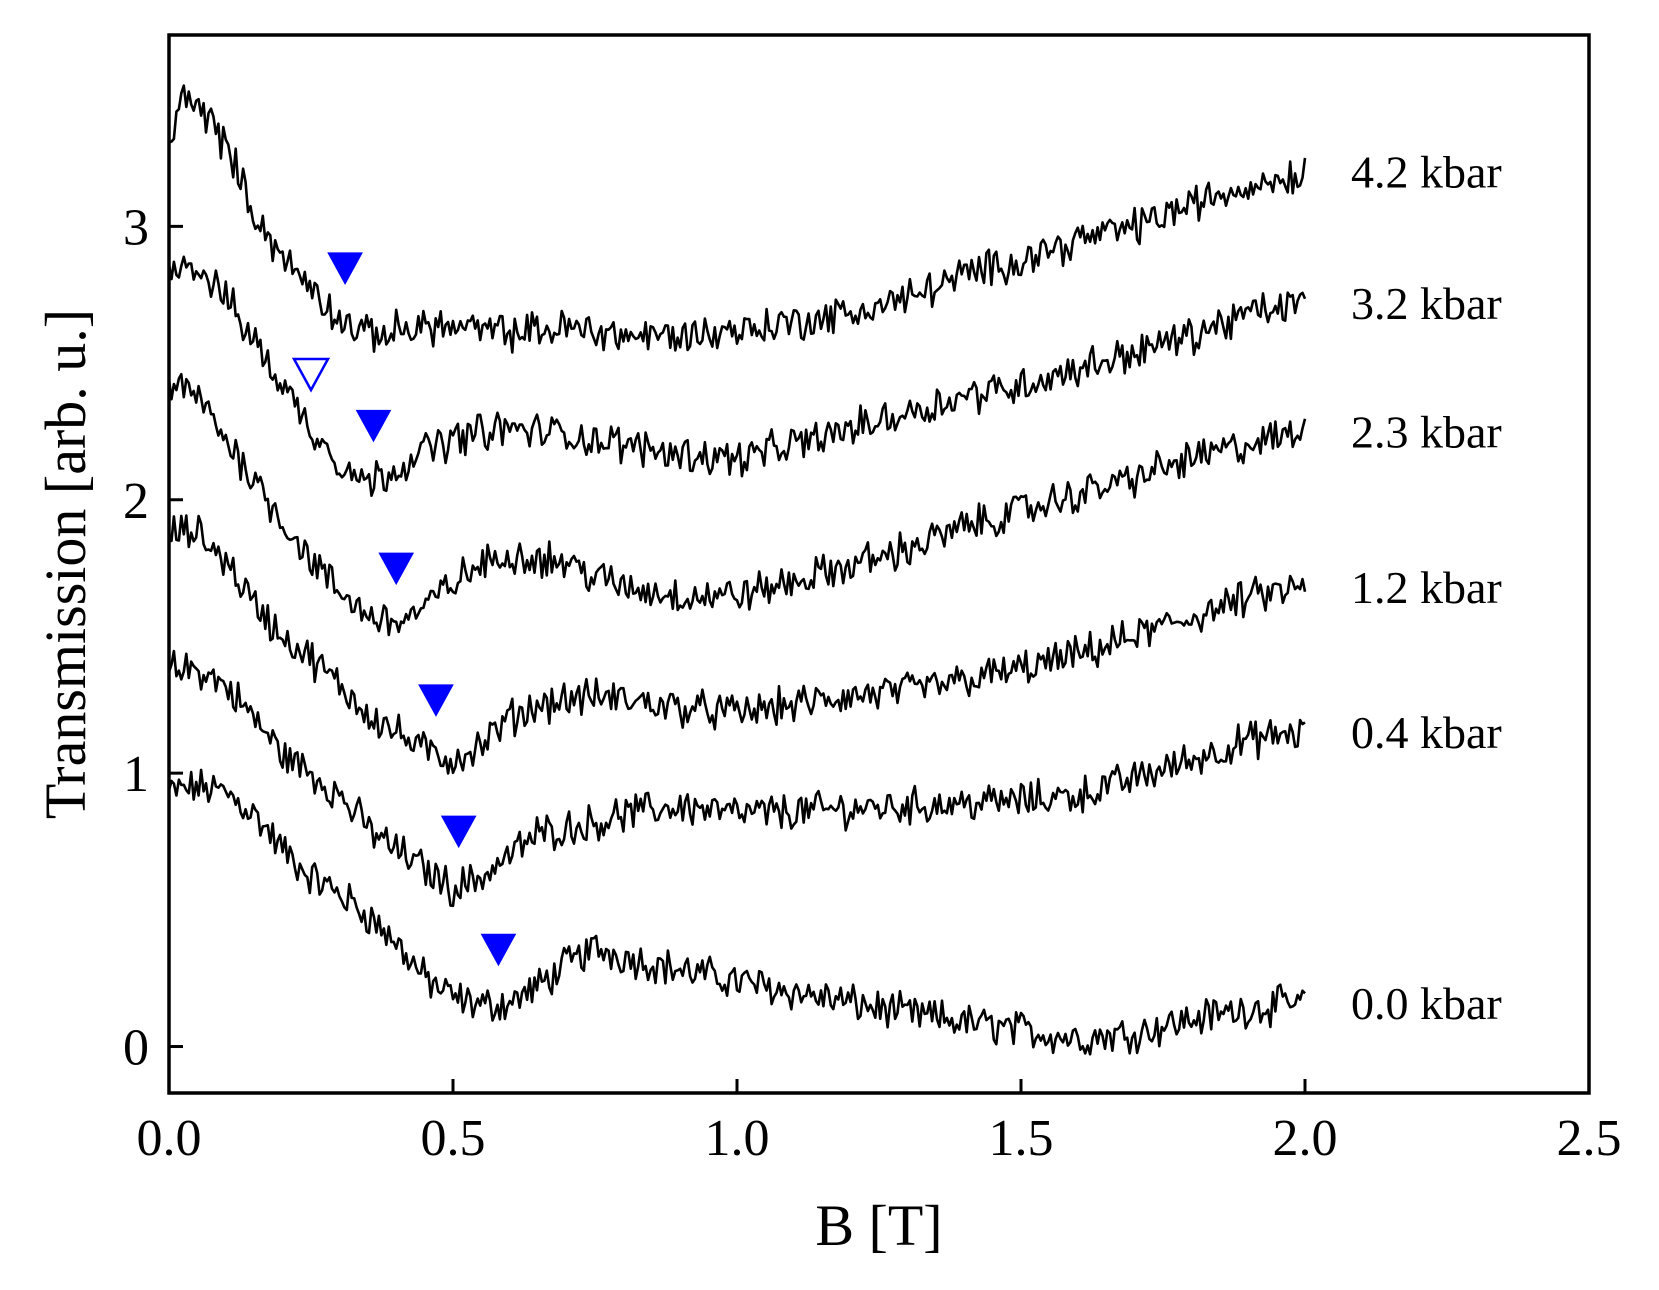 Image resolution: width=1659 pixels, height=1290 pixels. Describe the element at coordinates (136, 227) in the screenshot. I see `y-tick-label: 3` at that location.